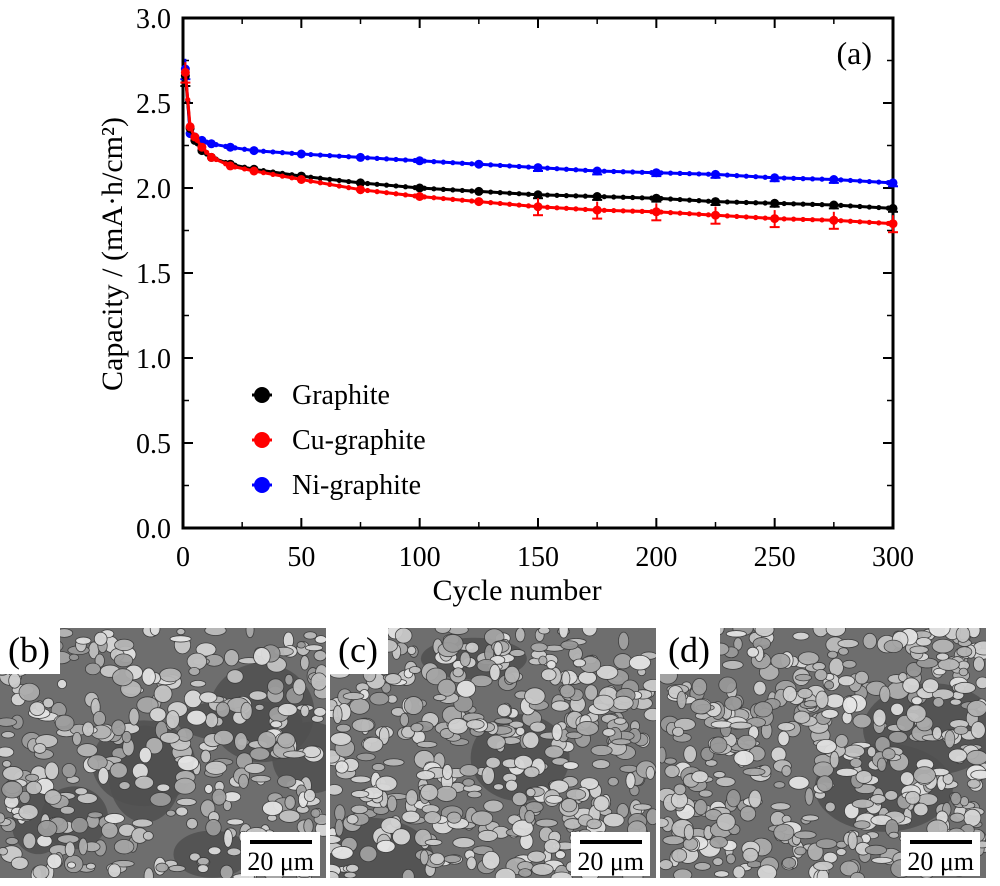 The height and width of the screenshot is (886, 1000). What do you see at coordinates (153, 529) in the screenshot?
I see `y-tick-label: 0.0` at bounding box center [153, 529].